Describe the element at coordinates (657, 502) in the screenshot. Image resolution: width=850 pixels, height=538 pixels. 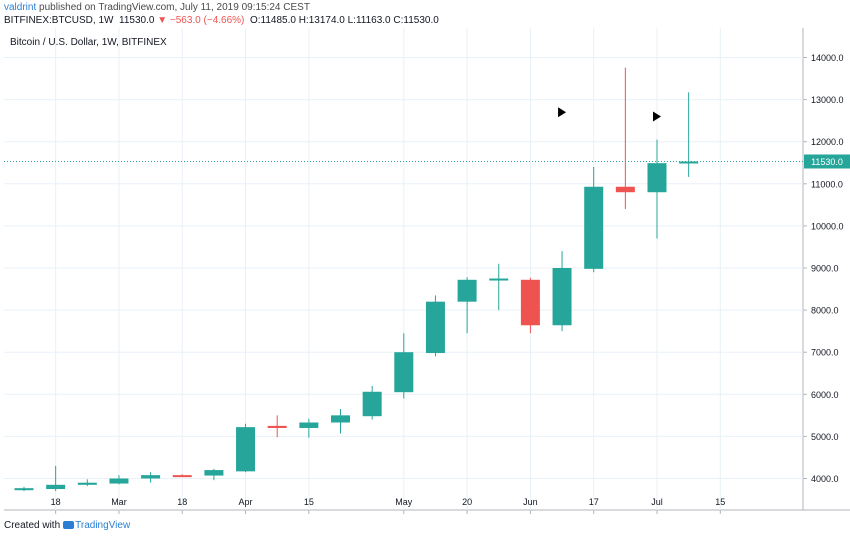
I see `x-tick-label: Jul` at that location.